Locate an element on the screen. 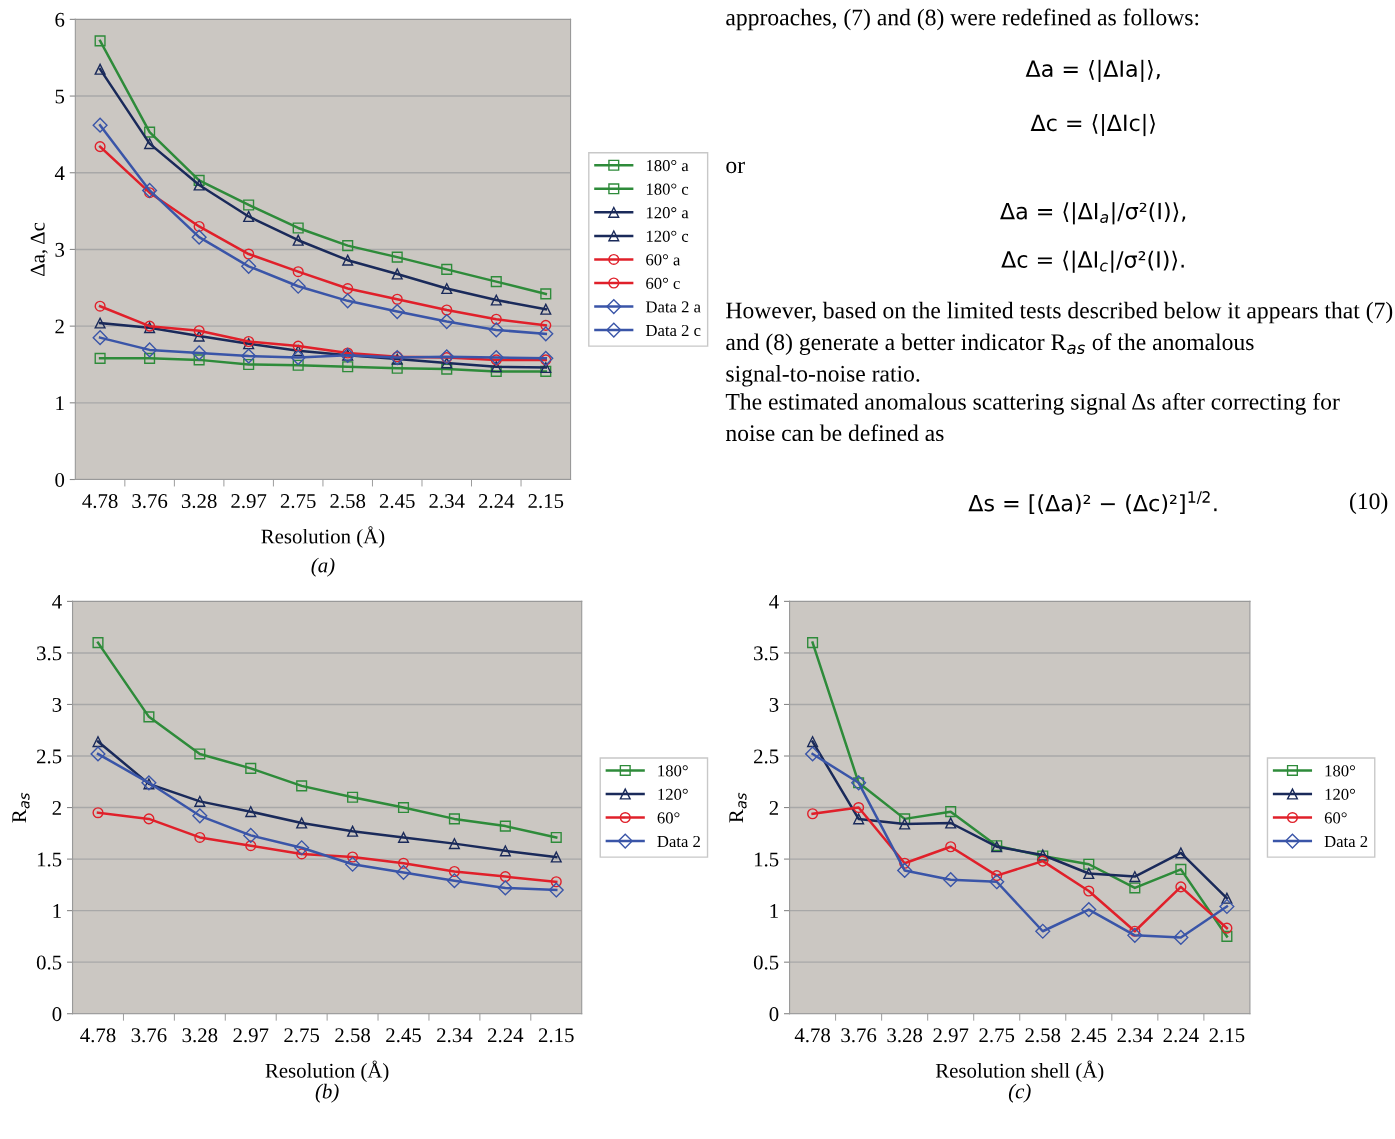 The width and height of the screenshot is (1395, 1139). y-axis-title: R$_{as}$ is located at coordinates (738, 807).